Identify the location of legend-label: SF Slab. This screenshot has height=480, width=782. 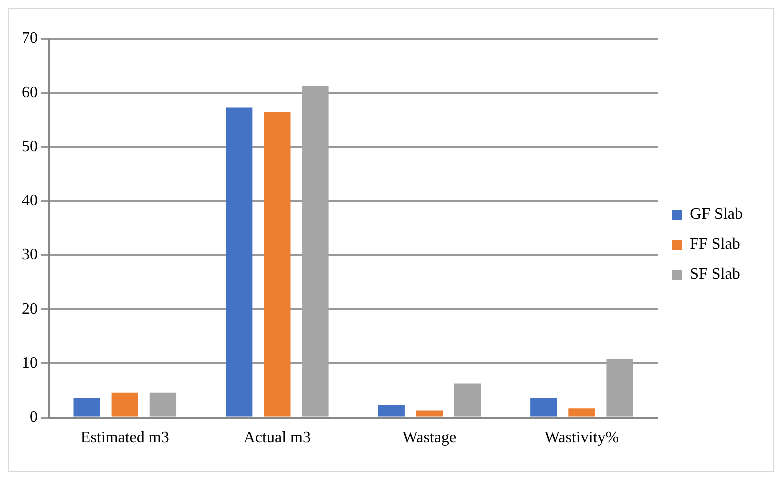
(715, 275).